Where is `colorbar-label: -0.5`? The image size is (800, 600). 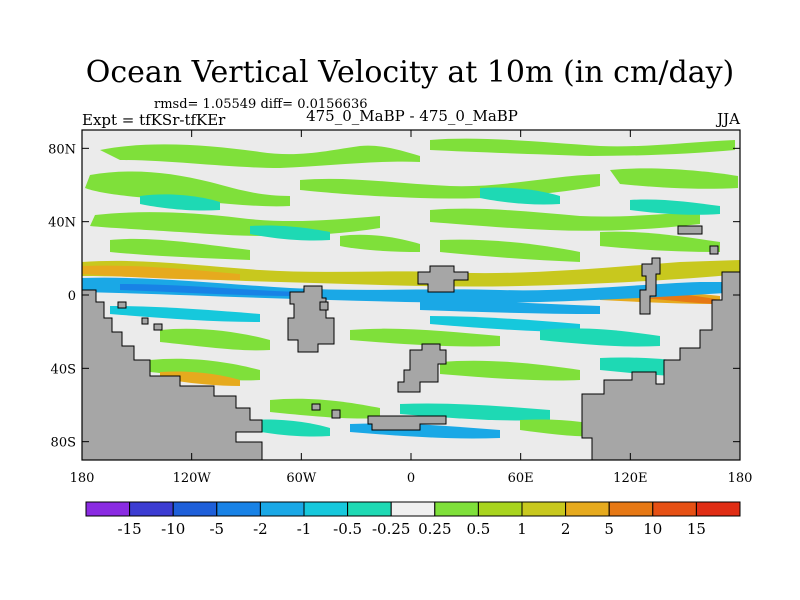 colorbar-label: -0.5 is located at coordinates (347, 529).